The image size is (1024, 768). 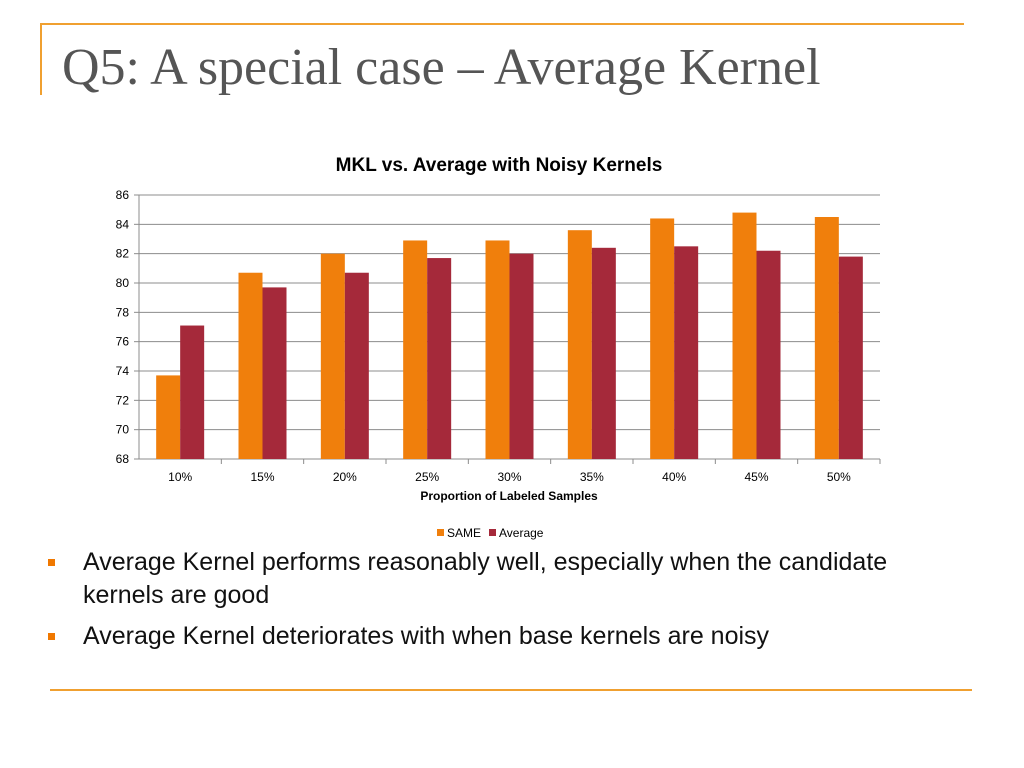 What do you see at coordinates (592, 477) in the screenshot?
I see `x-tick-label: 35%` at bounding box center [592, 477].